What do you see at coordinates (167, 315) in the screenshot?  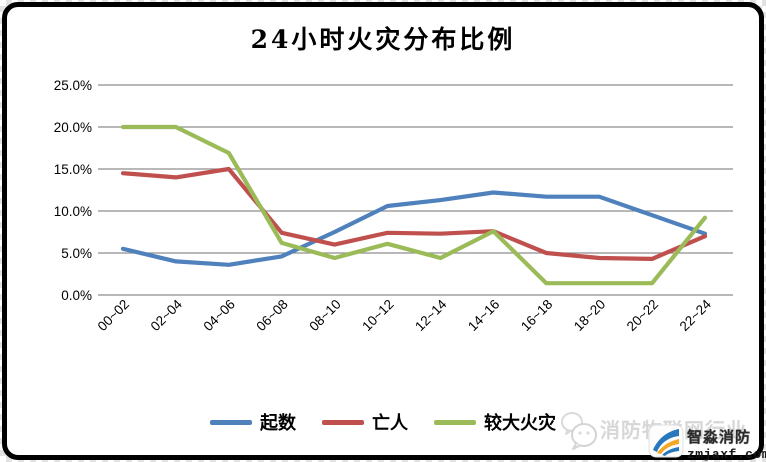 I see `x-axis-tick-label: 02~04` at bounding box center [167, 315].